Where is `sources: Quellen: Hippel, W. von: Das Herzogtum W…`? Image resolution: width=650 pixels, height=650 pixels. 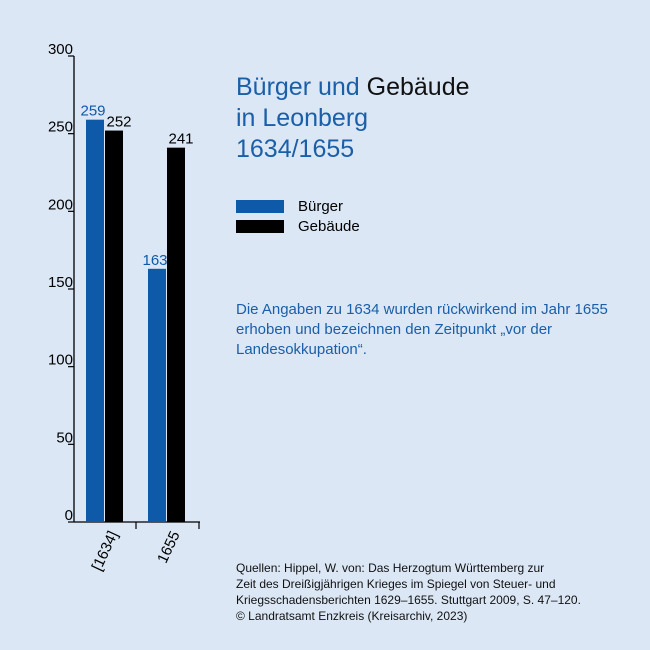
sources: Quellen: Hippel, W. von: Das Herzogtum W… is located at coordinates (436, 592).